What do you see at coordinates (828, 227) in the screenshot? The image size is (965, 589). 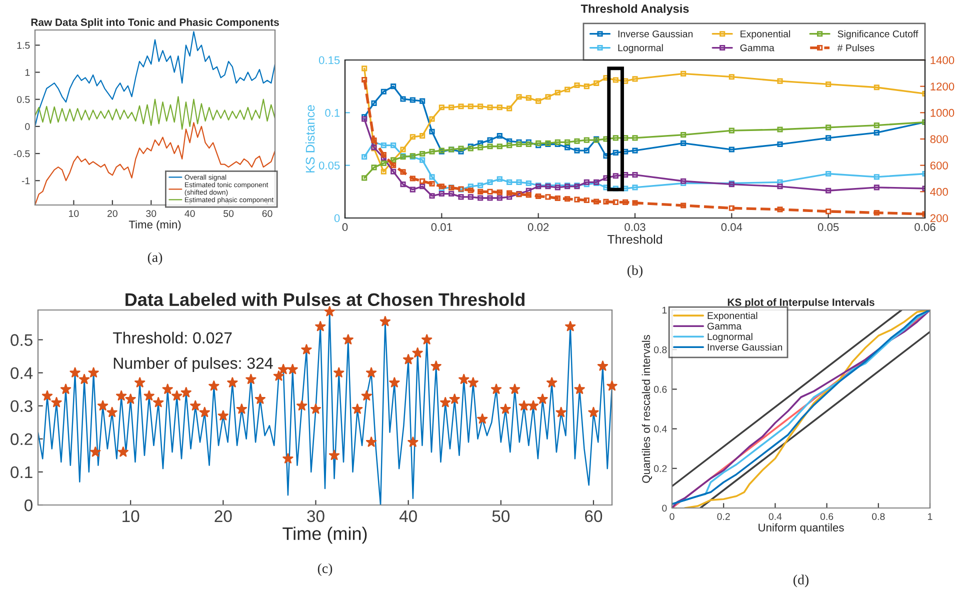 I see `x-tick-label: 0.05` at bounding box center [828, 227].